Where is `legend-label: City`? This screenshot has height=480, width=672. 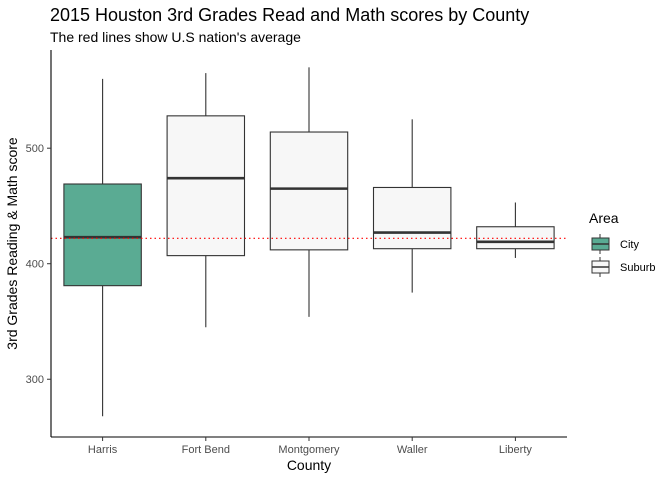 legend-label: City is located at coordinates (629, 245).